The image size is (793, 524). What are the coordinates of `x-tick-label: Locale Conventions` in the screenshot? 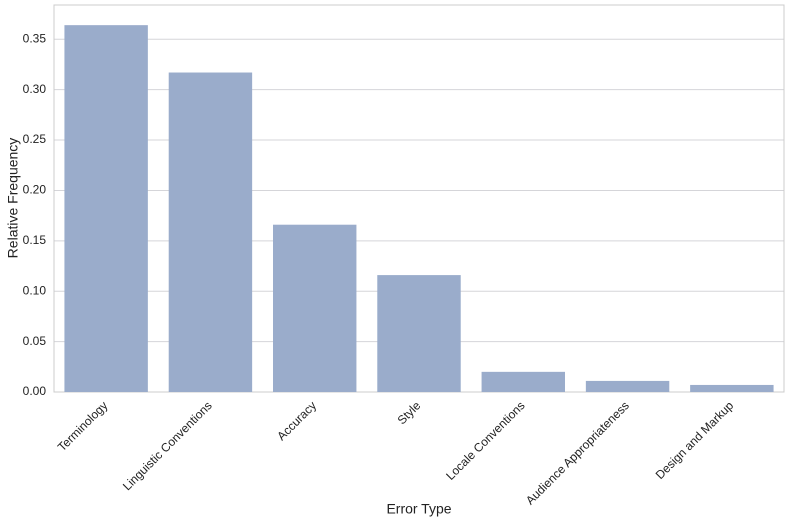 It's located at (485, 440).